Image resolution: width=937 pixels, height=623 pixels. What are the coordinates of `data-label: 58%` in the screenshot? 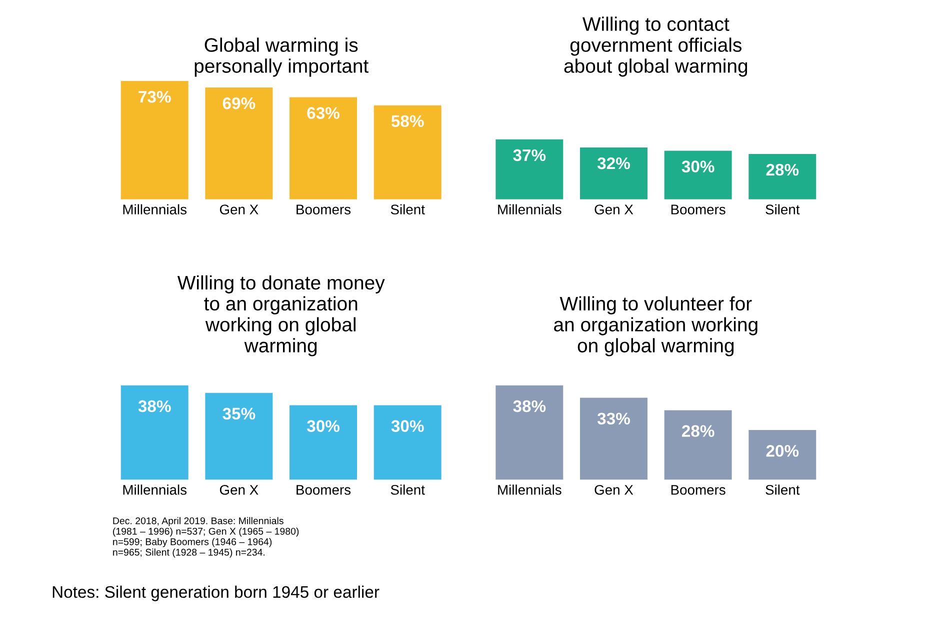 It's located at (407, 121).